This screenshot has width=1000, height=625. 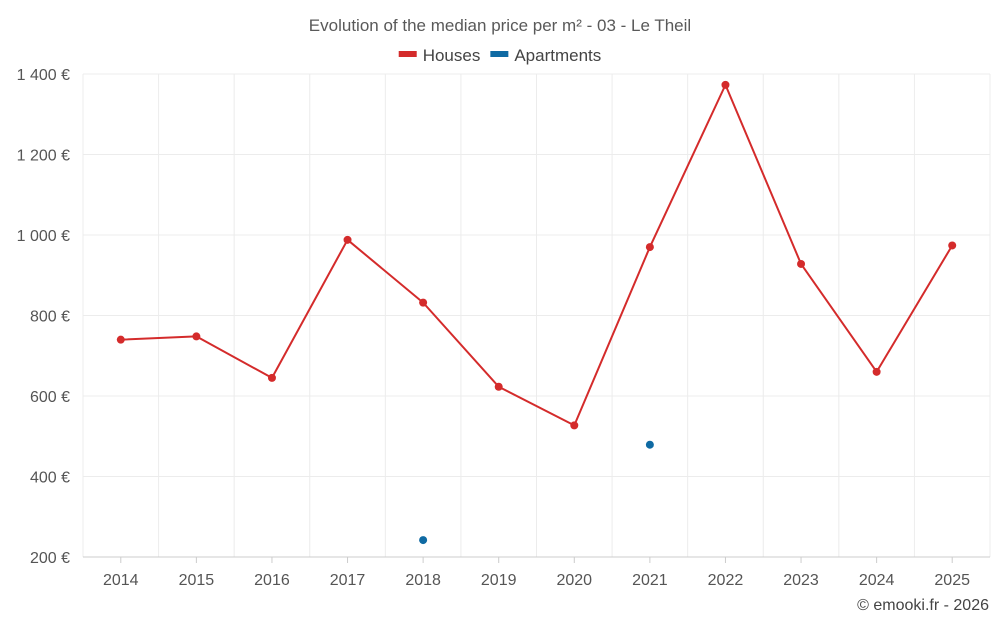 I want to click on x-tick-label: 2023, so click(x=801, y=580).